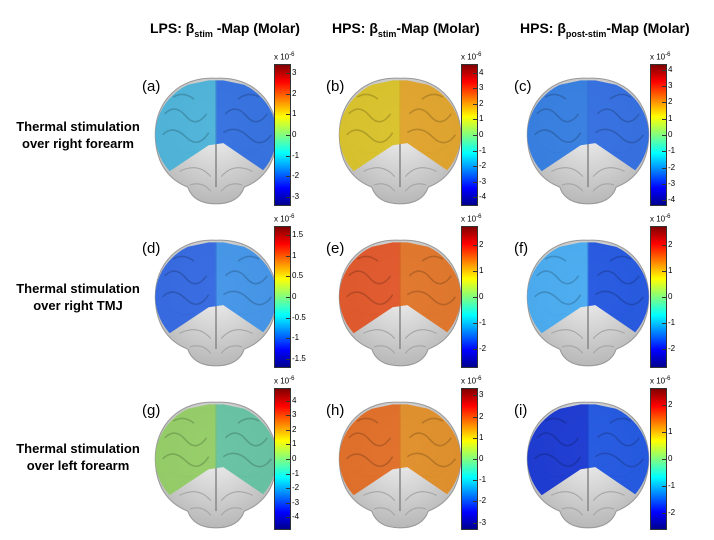 Image resolution: width=714 pixels, height=540 pixels. I want to click on title-subscript: post-stim, so click(586, 33).